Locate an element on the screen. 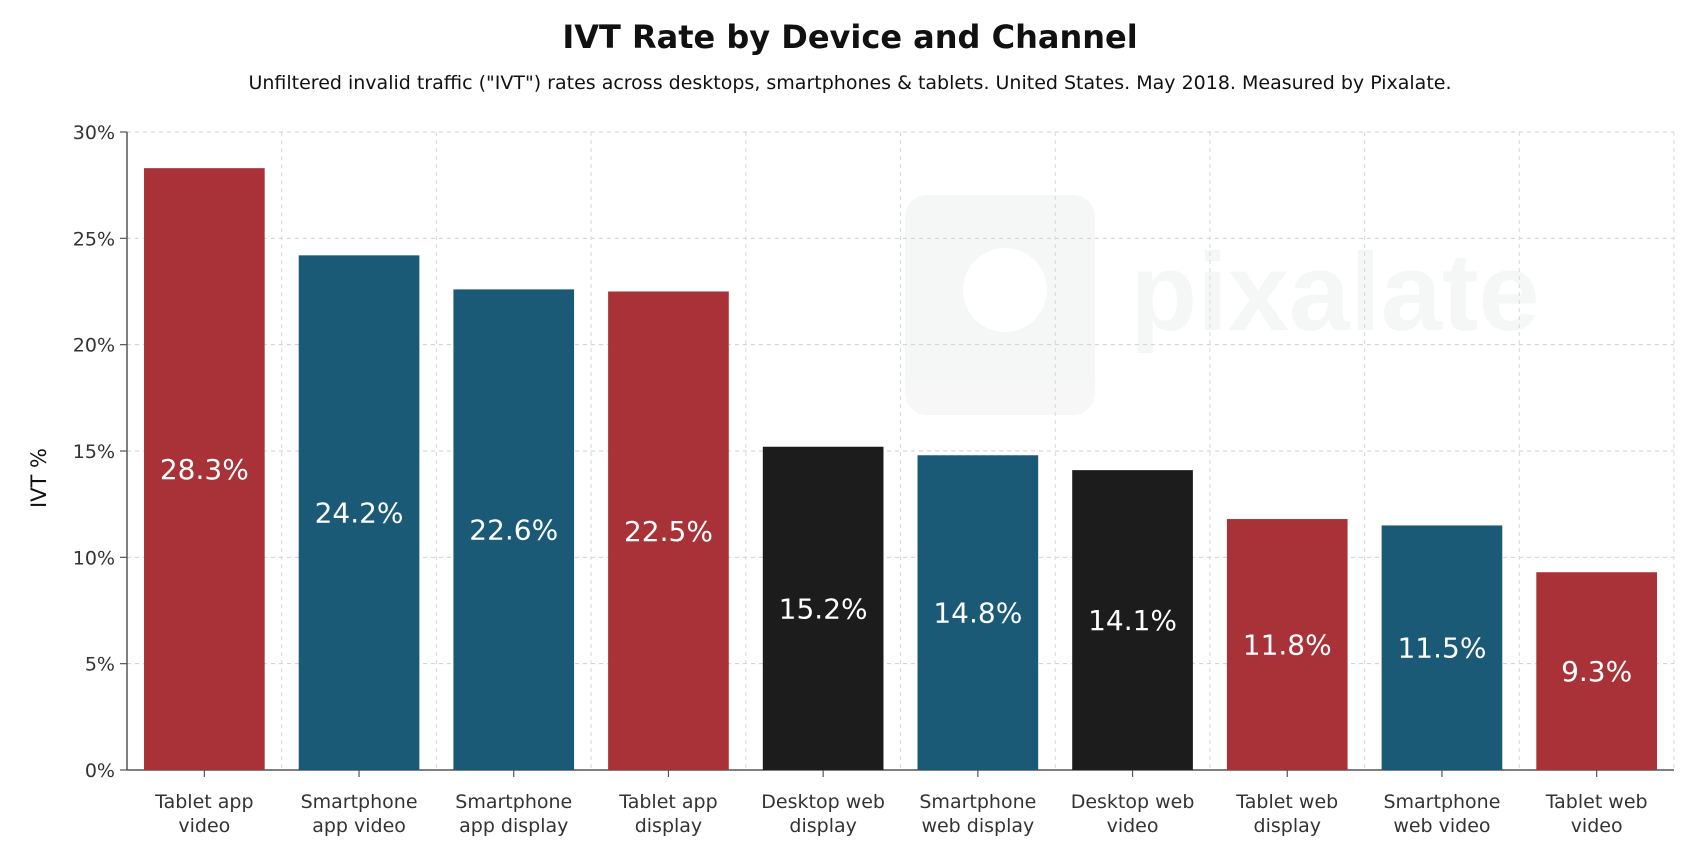  x-tick-label: Smartphone app video is located at coordinates (359, 814).